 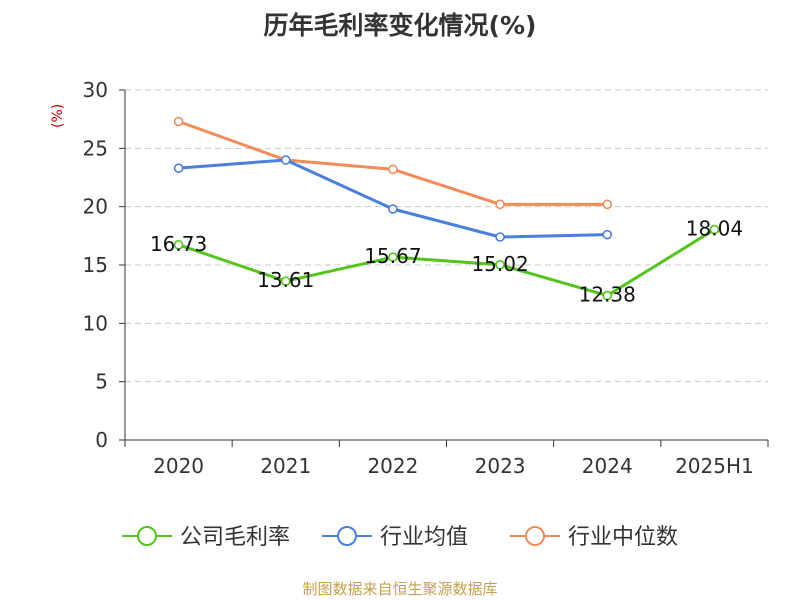 I want to click on data-label: 13.61, so click(x=285, y=280).